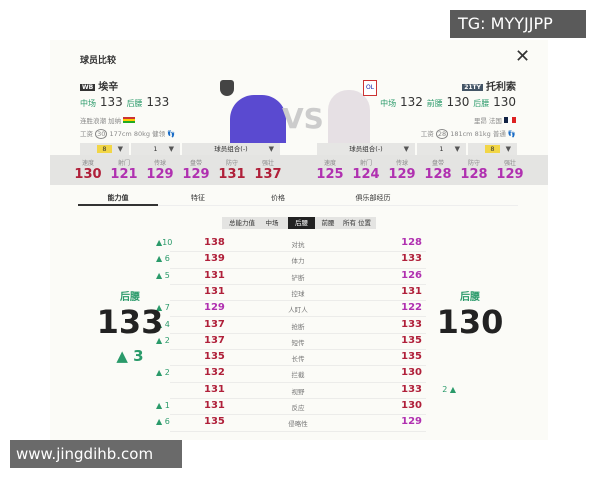 The height and width of the screenshot is (480, 600). I want to click on left-diff: ▲ 4, so click(163, 324).